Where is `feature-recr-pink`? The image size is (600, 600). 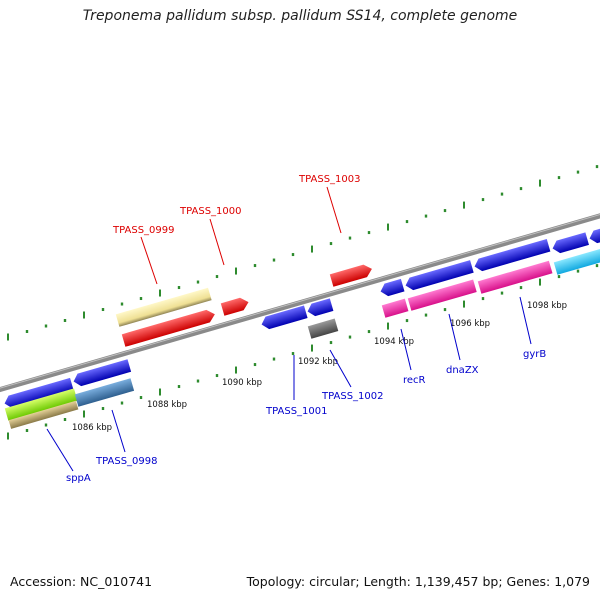
feature-recr-pink is located at coordinates (395, 308).